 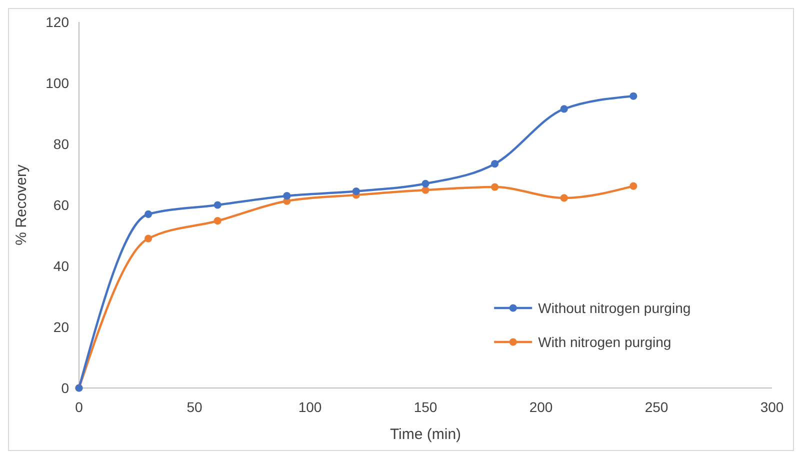 I want to click on y-tick-label: 40, so click(x=61, y=266).